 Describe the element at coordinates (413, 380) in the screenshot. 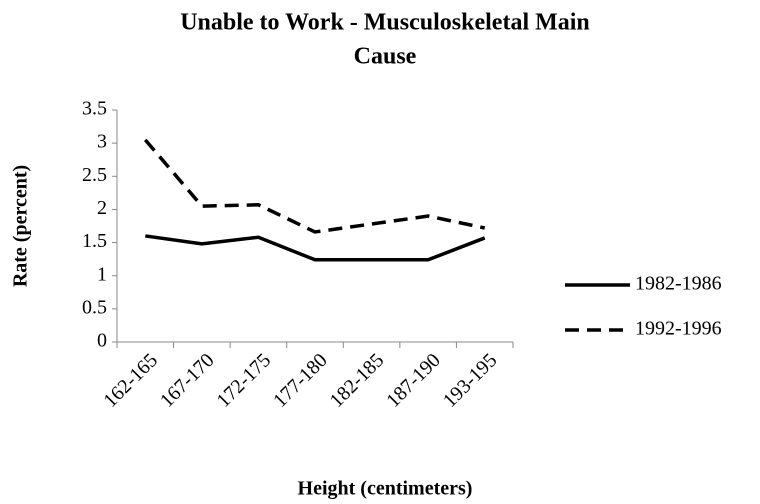

I see `x-tick-label: 187-190` at that location.